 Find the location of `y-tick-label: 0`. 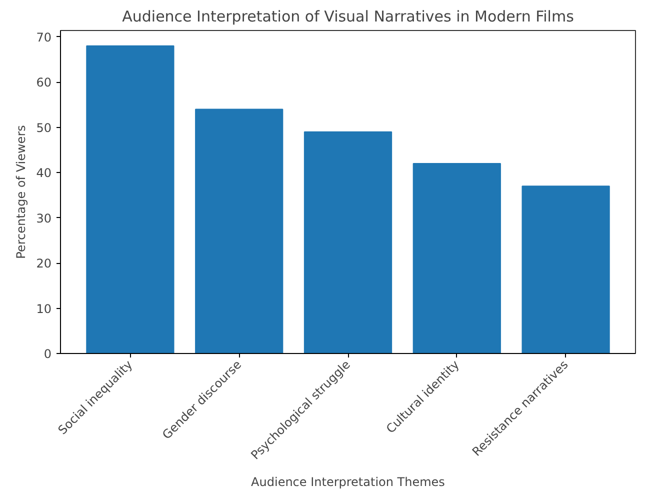

y-tick-label: 0 is located at coordinates (48, 354).